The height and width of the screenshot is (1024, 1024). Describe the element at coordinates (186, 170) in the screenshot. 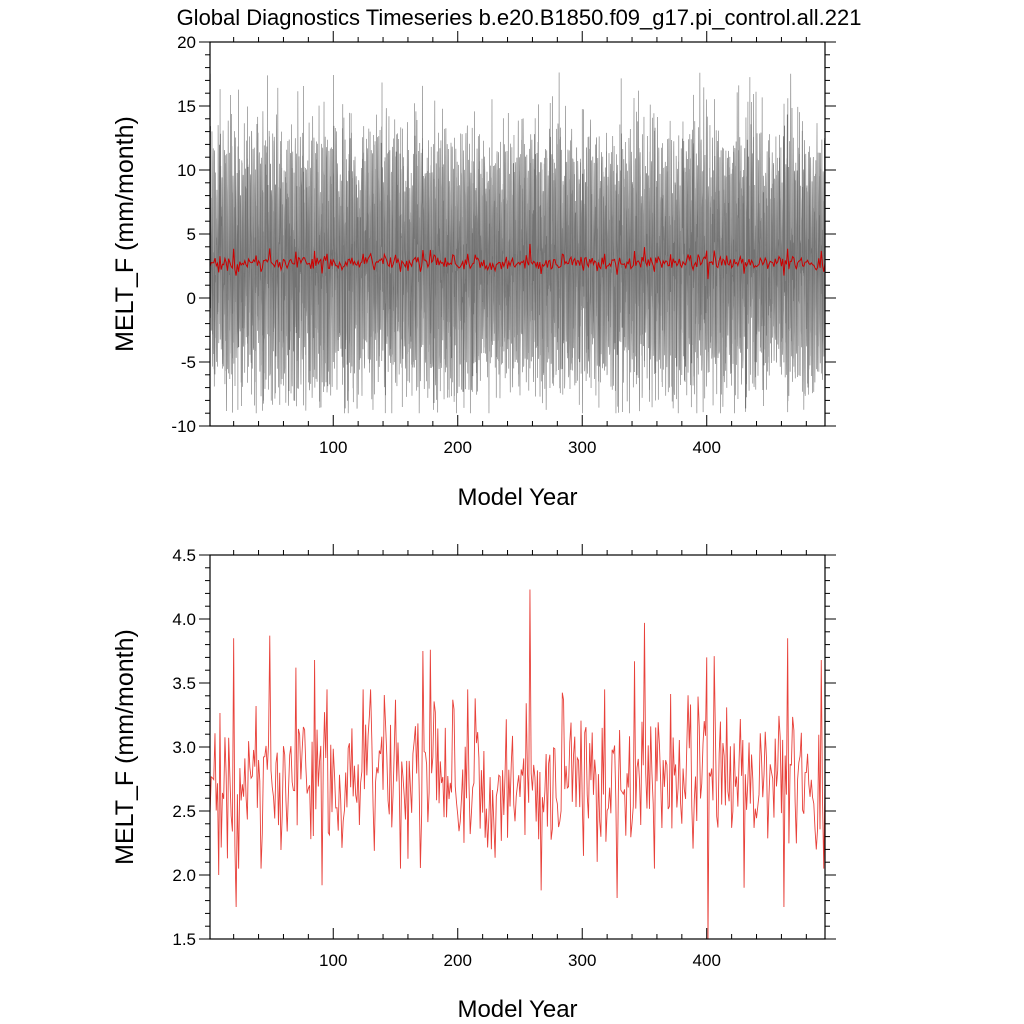

I see `y-tick-label: 10` at that location.